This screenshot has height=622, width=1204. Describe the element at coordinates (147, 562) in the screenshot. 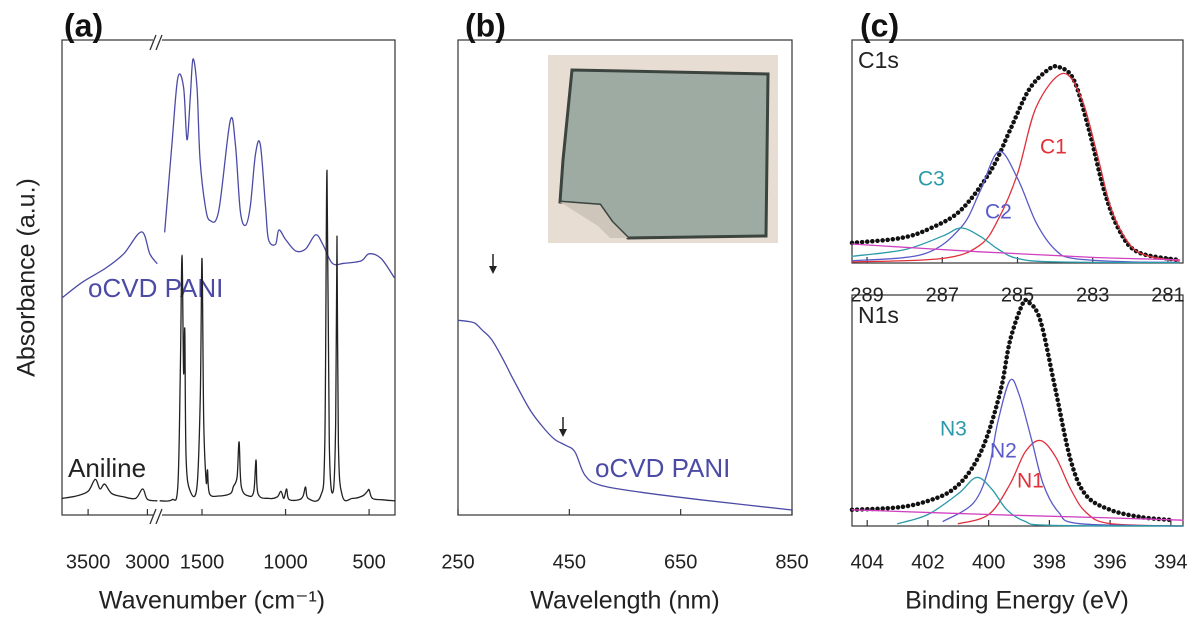

I see `x-tick-label: 3000` at that location.